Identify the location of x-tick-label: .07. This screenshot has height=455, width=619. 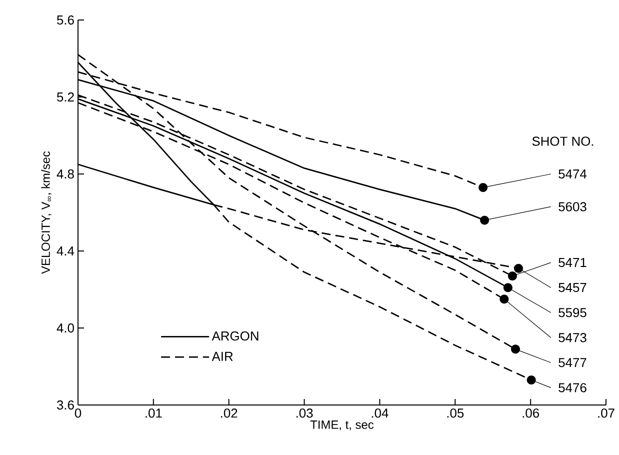
(606, 413).